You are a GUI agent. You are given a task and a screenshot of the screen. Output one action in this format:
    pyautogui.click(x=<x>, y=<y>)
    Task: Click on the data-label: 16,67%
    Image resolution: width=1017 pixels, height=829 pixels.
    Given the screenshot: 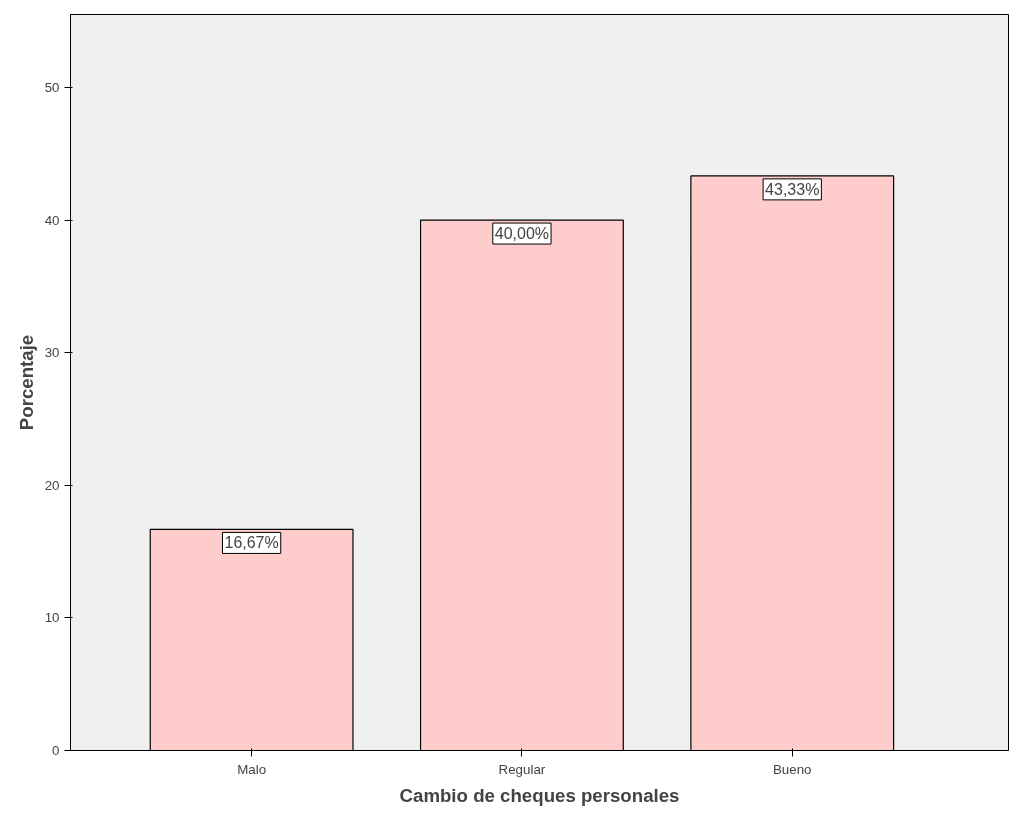 What is the action you would take?
    pyautogui.click(x=251, y=543)
    